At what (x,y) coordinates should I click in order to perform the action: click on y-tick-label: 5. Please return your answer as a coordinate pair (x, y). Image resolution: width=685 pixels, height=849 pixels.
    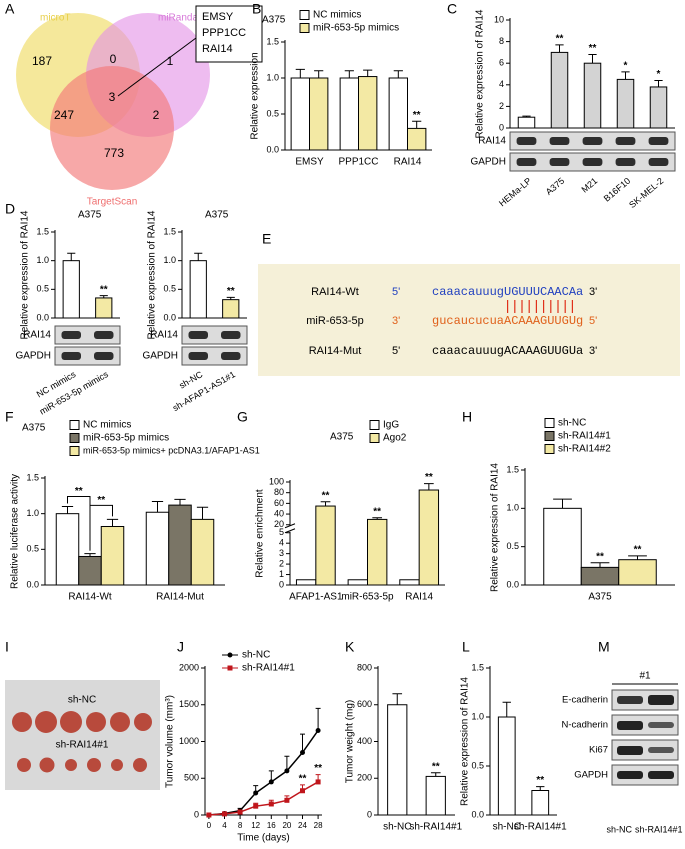
    Looking at the image, I should click on (281, 532).